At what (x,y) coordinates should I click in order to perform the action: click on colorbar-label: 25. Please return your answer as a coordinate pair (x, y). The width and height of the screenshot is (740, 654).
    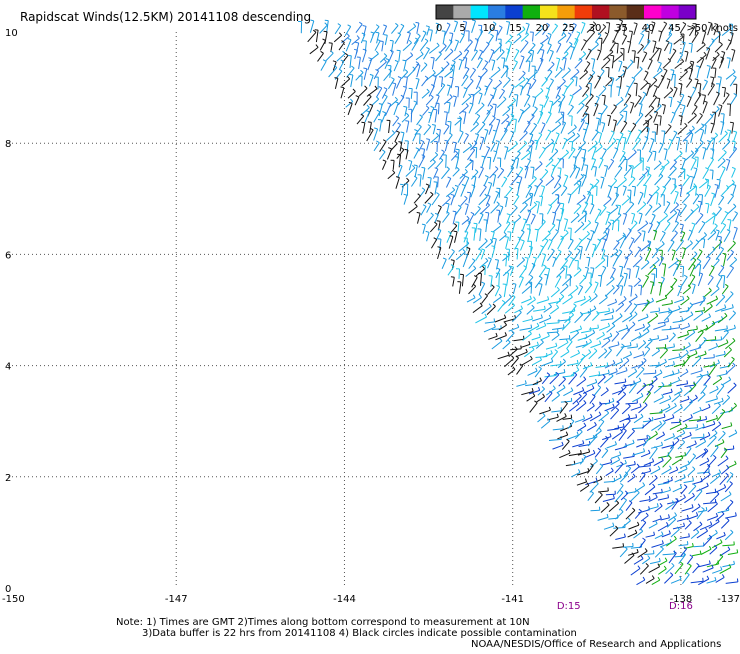
    Looking at the image, I should click on (568, 28).